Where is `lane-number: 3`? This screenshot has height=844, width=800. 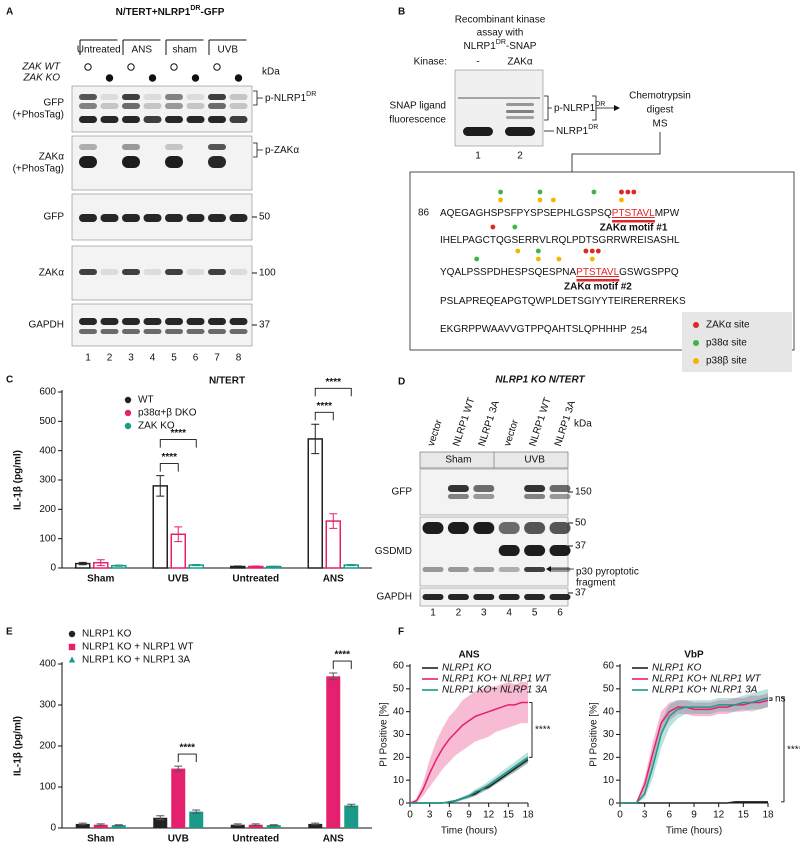 lane-number: 3 is located at coordinates (131, 358).